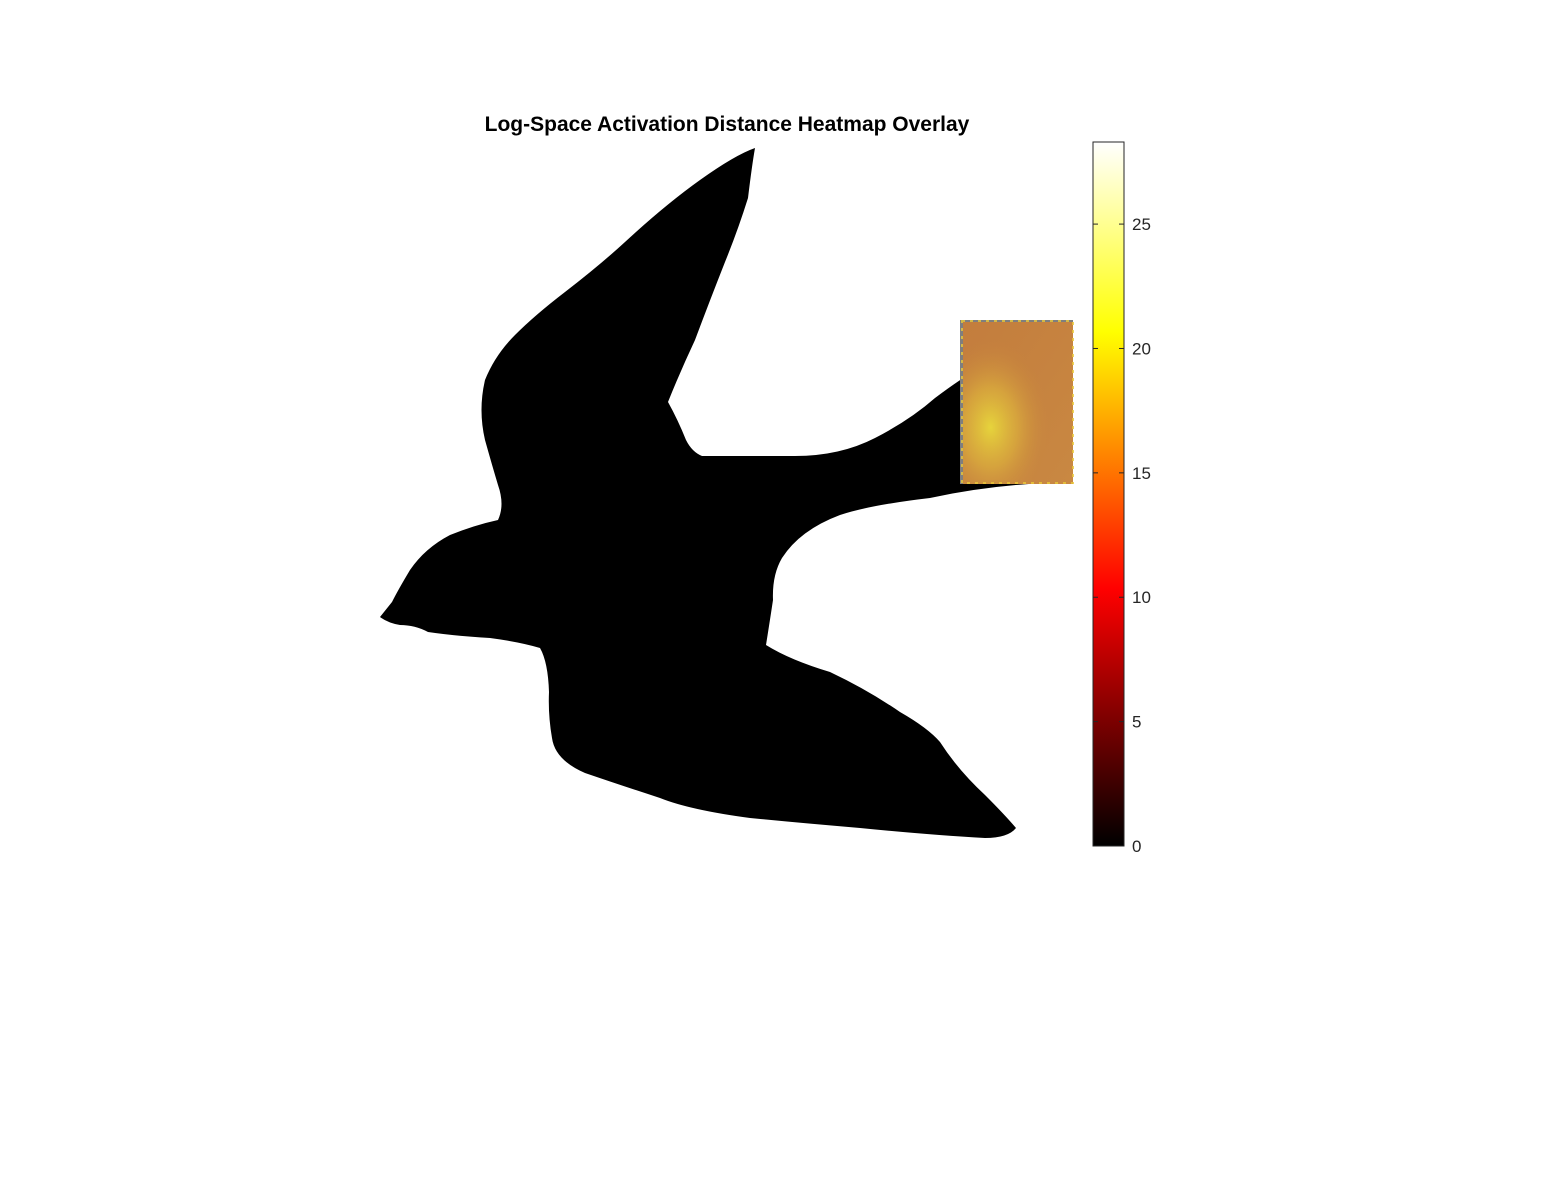  I want to click on colorbar-tick-label: 15, so click(1141, 473).